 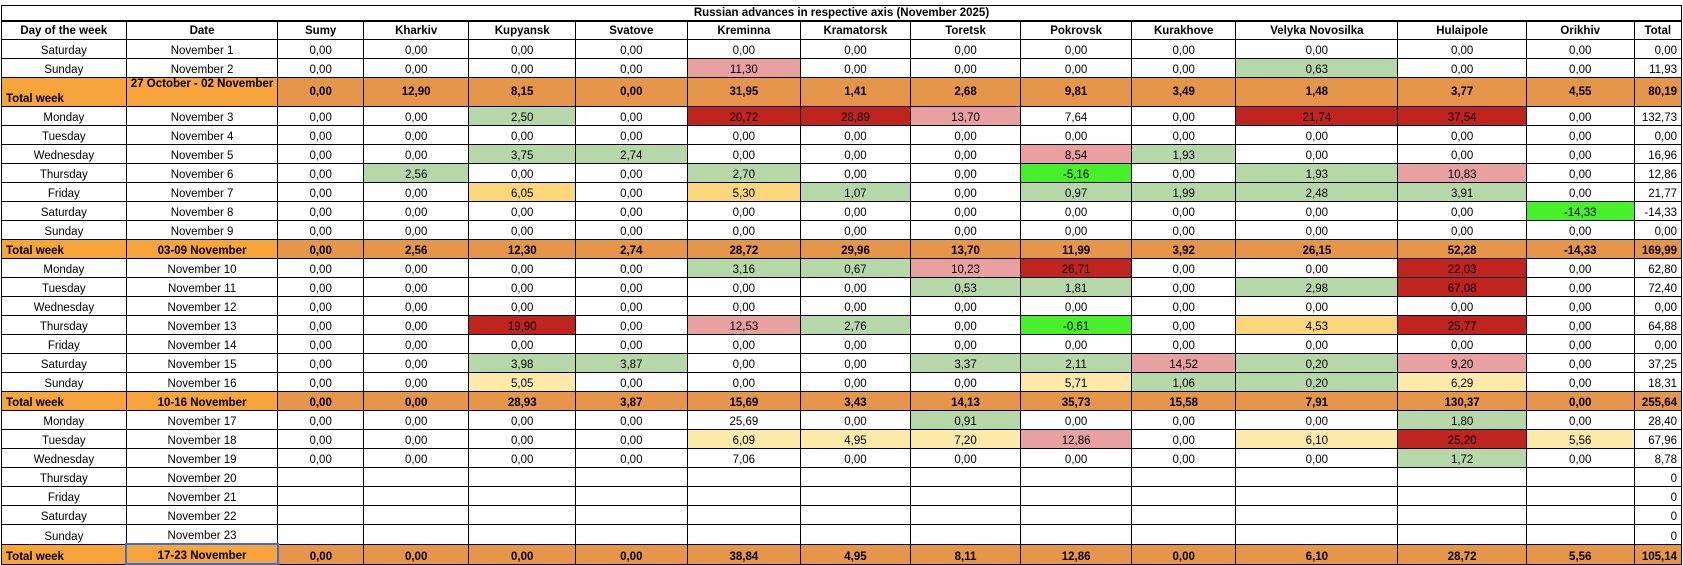 What do you see at coordinates (1658, 211) in the screenshot?
I see `row-total-cell: -14,33` at bounding box center [1658, 211].